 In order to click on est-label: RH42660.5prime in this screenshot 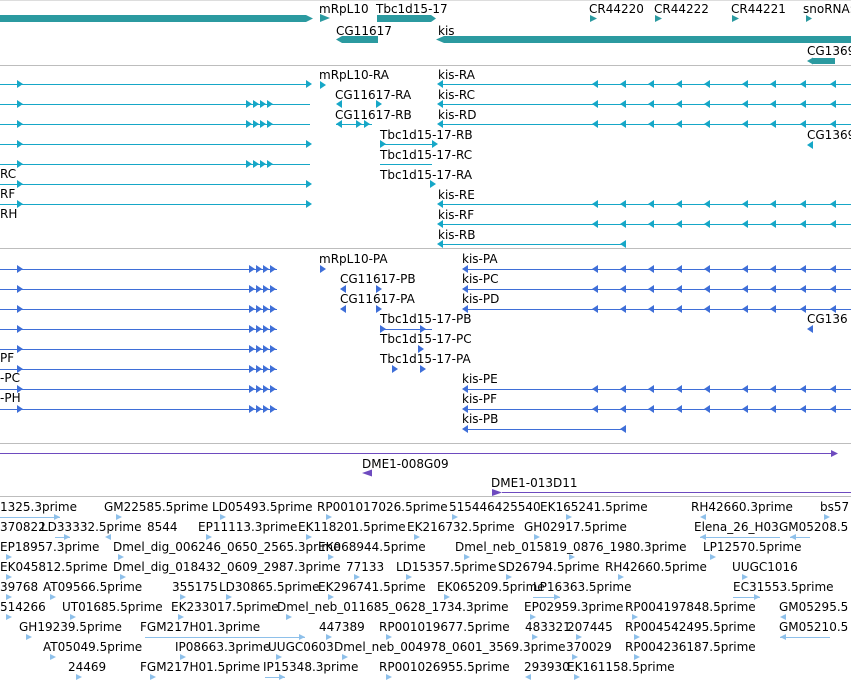, I will do `click(656, 567)`.